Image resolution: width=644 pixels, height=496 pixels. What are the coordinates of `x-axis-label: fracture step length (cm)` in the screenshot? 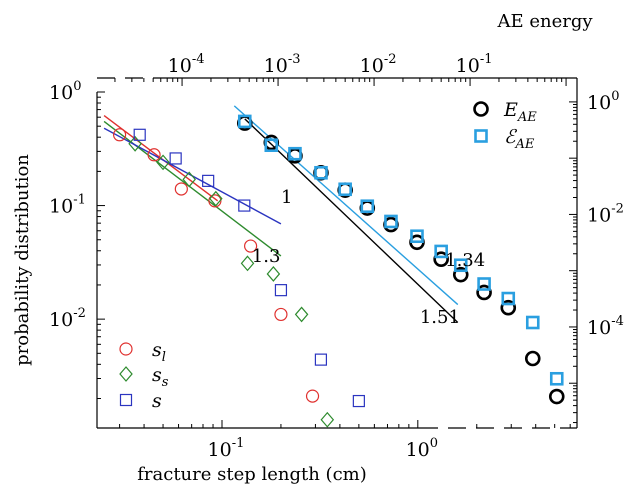 It's located at (252, 474).